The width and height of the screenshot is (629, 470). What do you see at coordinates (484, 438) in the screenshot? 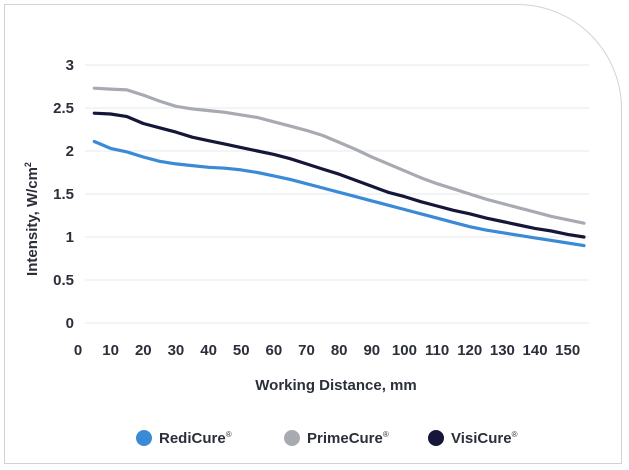
I see `legend-label-visicure: VisiCure®` at bounding box center [484, 438].